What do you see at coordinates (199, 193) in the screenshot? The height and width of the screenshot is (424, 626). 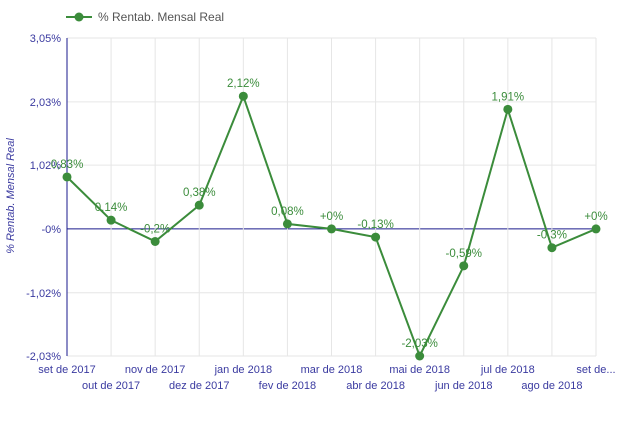 I see `data-label: 0,38%` at bounding box center [199, 193].